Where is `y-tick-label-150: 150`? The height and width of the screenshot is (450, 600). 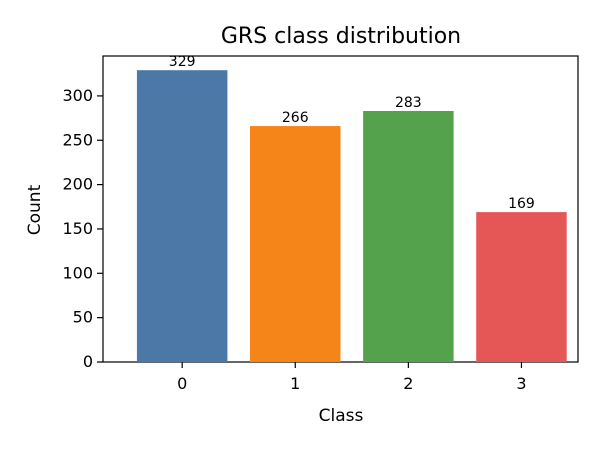 y-tick-label-150: 150 is located at coordinates (77, 228).